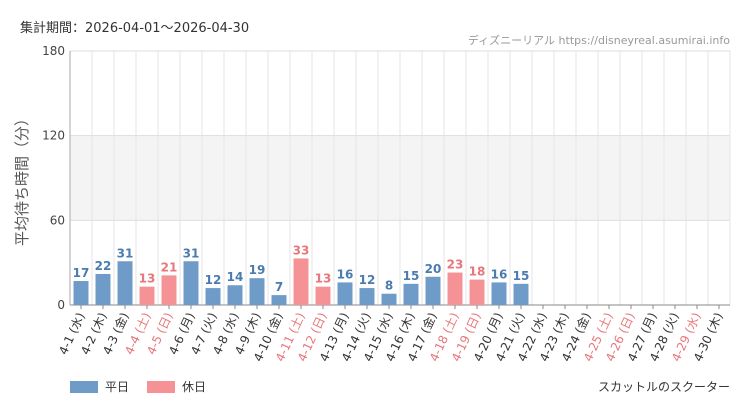 This screenshot has height=410, width=750. What do you see at coordinates (103, 266) in the screenshot?
I see `data-value-label: 22` at bounding box center [103, 266].